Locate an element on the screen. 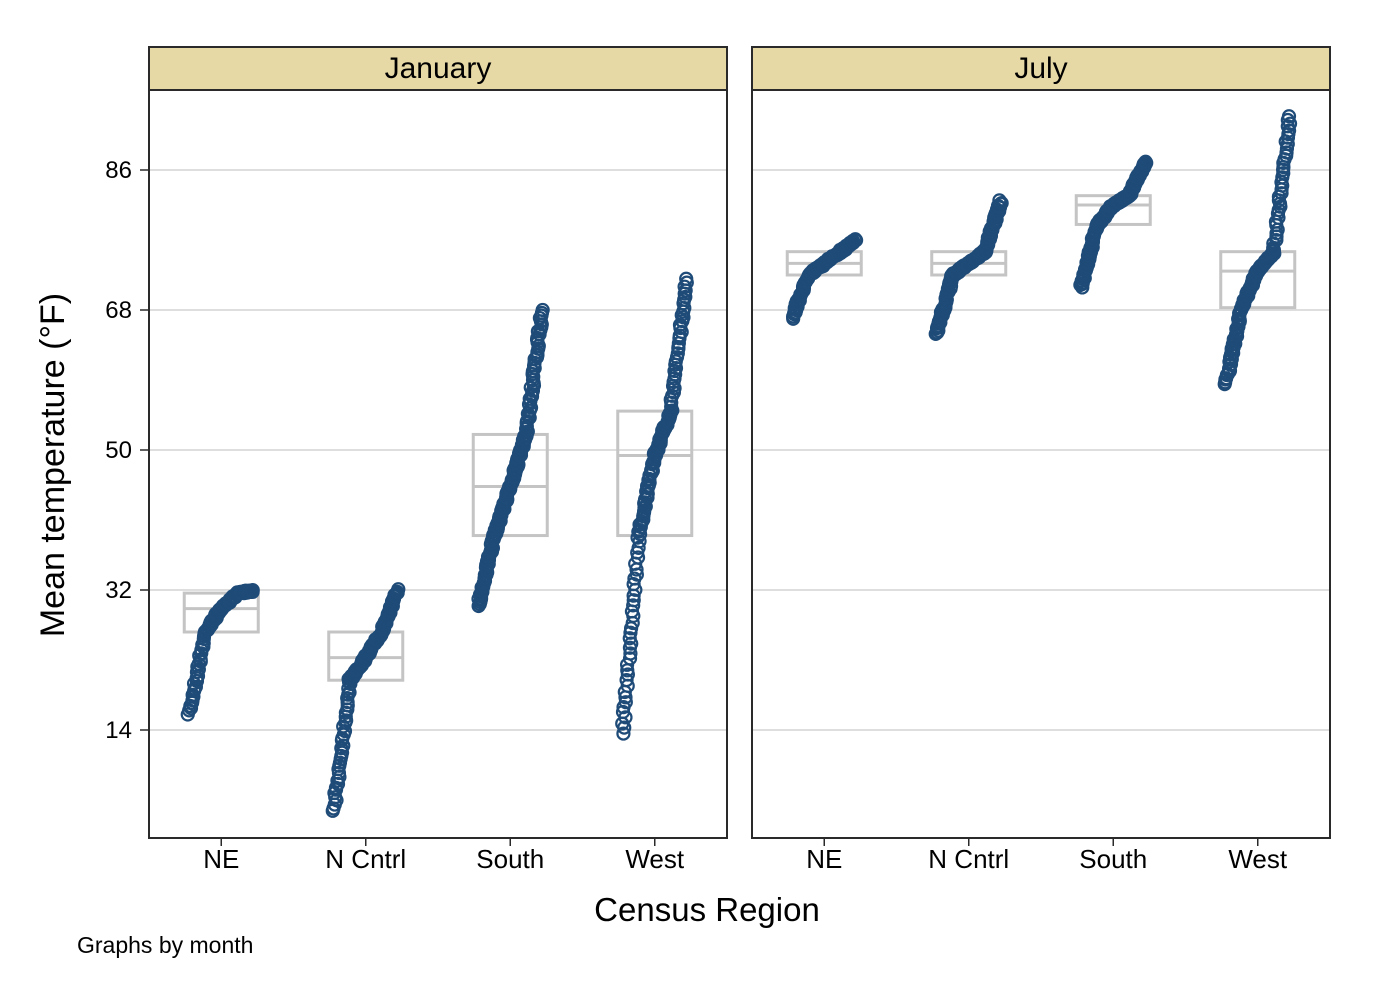  y-axis-title: Mean temperature (°F) is located at coordinates (53, 465).